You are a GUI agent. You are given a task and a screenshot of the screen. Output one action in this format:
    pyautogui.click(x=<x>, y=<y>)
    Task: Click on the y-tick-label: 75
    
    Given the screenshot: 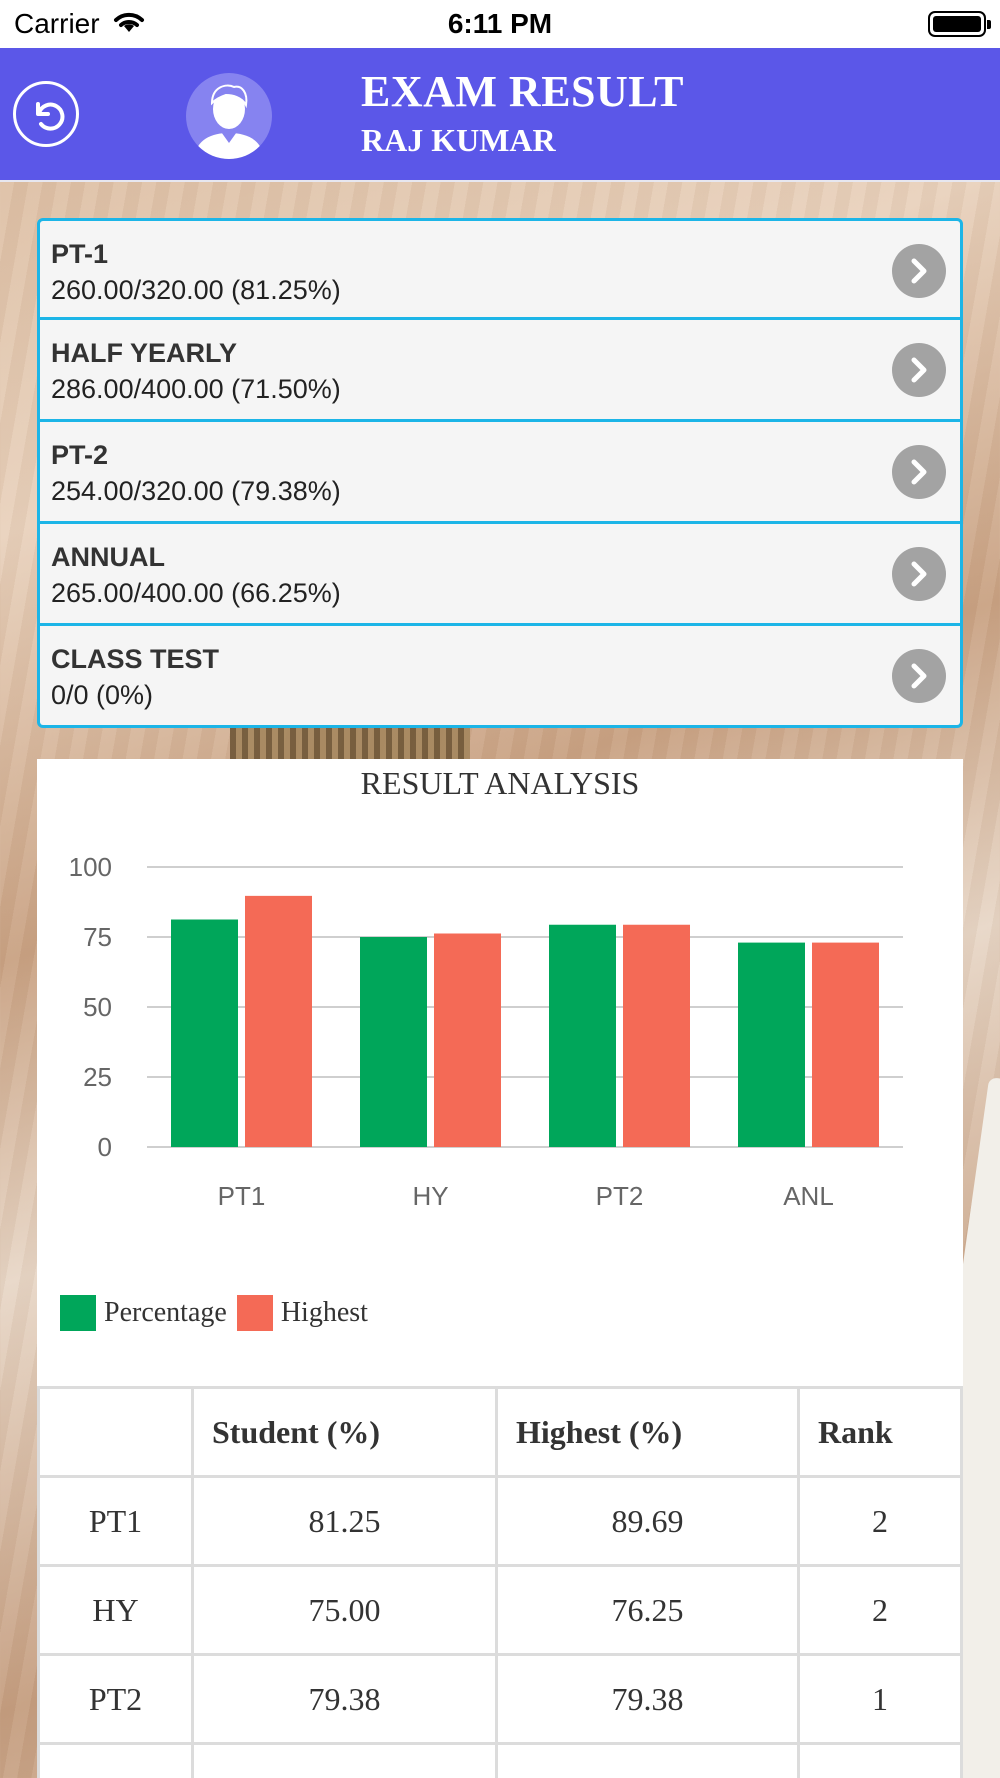 What is the action you would take?
    pyautogui.click(x=97, y=937)
    